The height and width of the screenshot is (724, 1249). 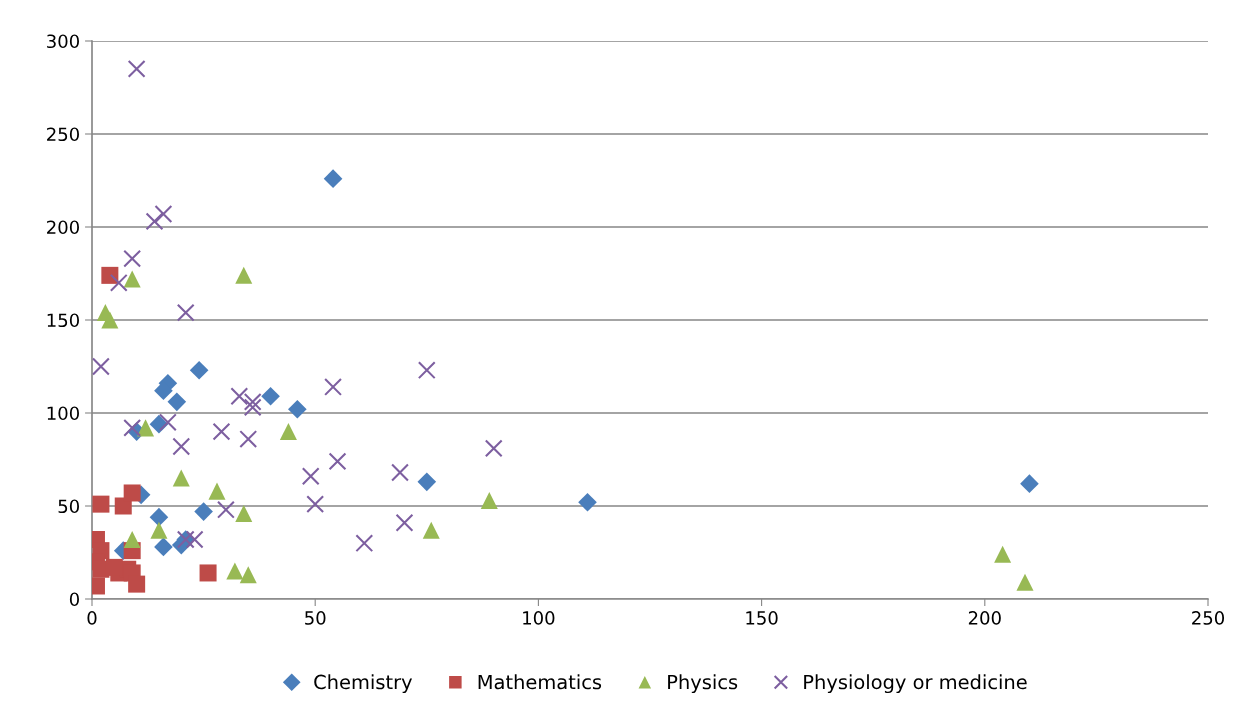 I want to click on y-tick-label: 250, so click(x=63, y=134).